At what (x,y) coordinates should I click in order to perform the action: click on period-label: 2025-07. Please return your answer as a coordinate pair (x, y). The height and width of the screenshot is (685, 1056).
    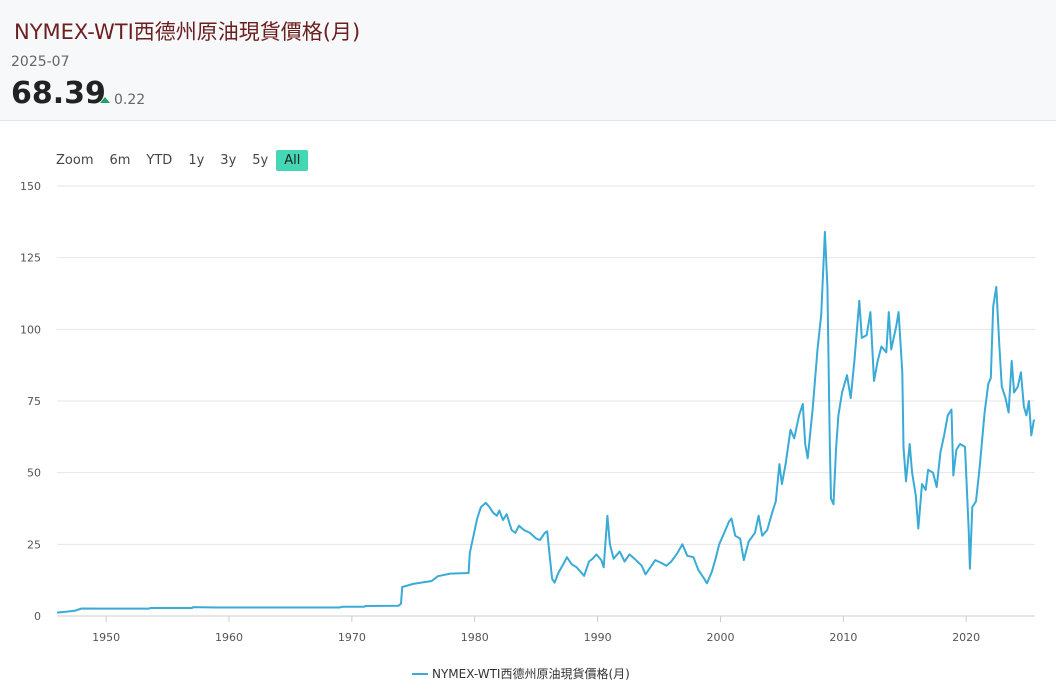
    Looking at the image, I should click on (40, 62).